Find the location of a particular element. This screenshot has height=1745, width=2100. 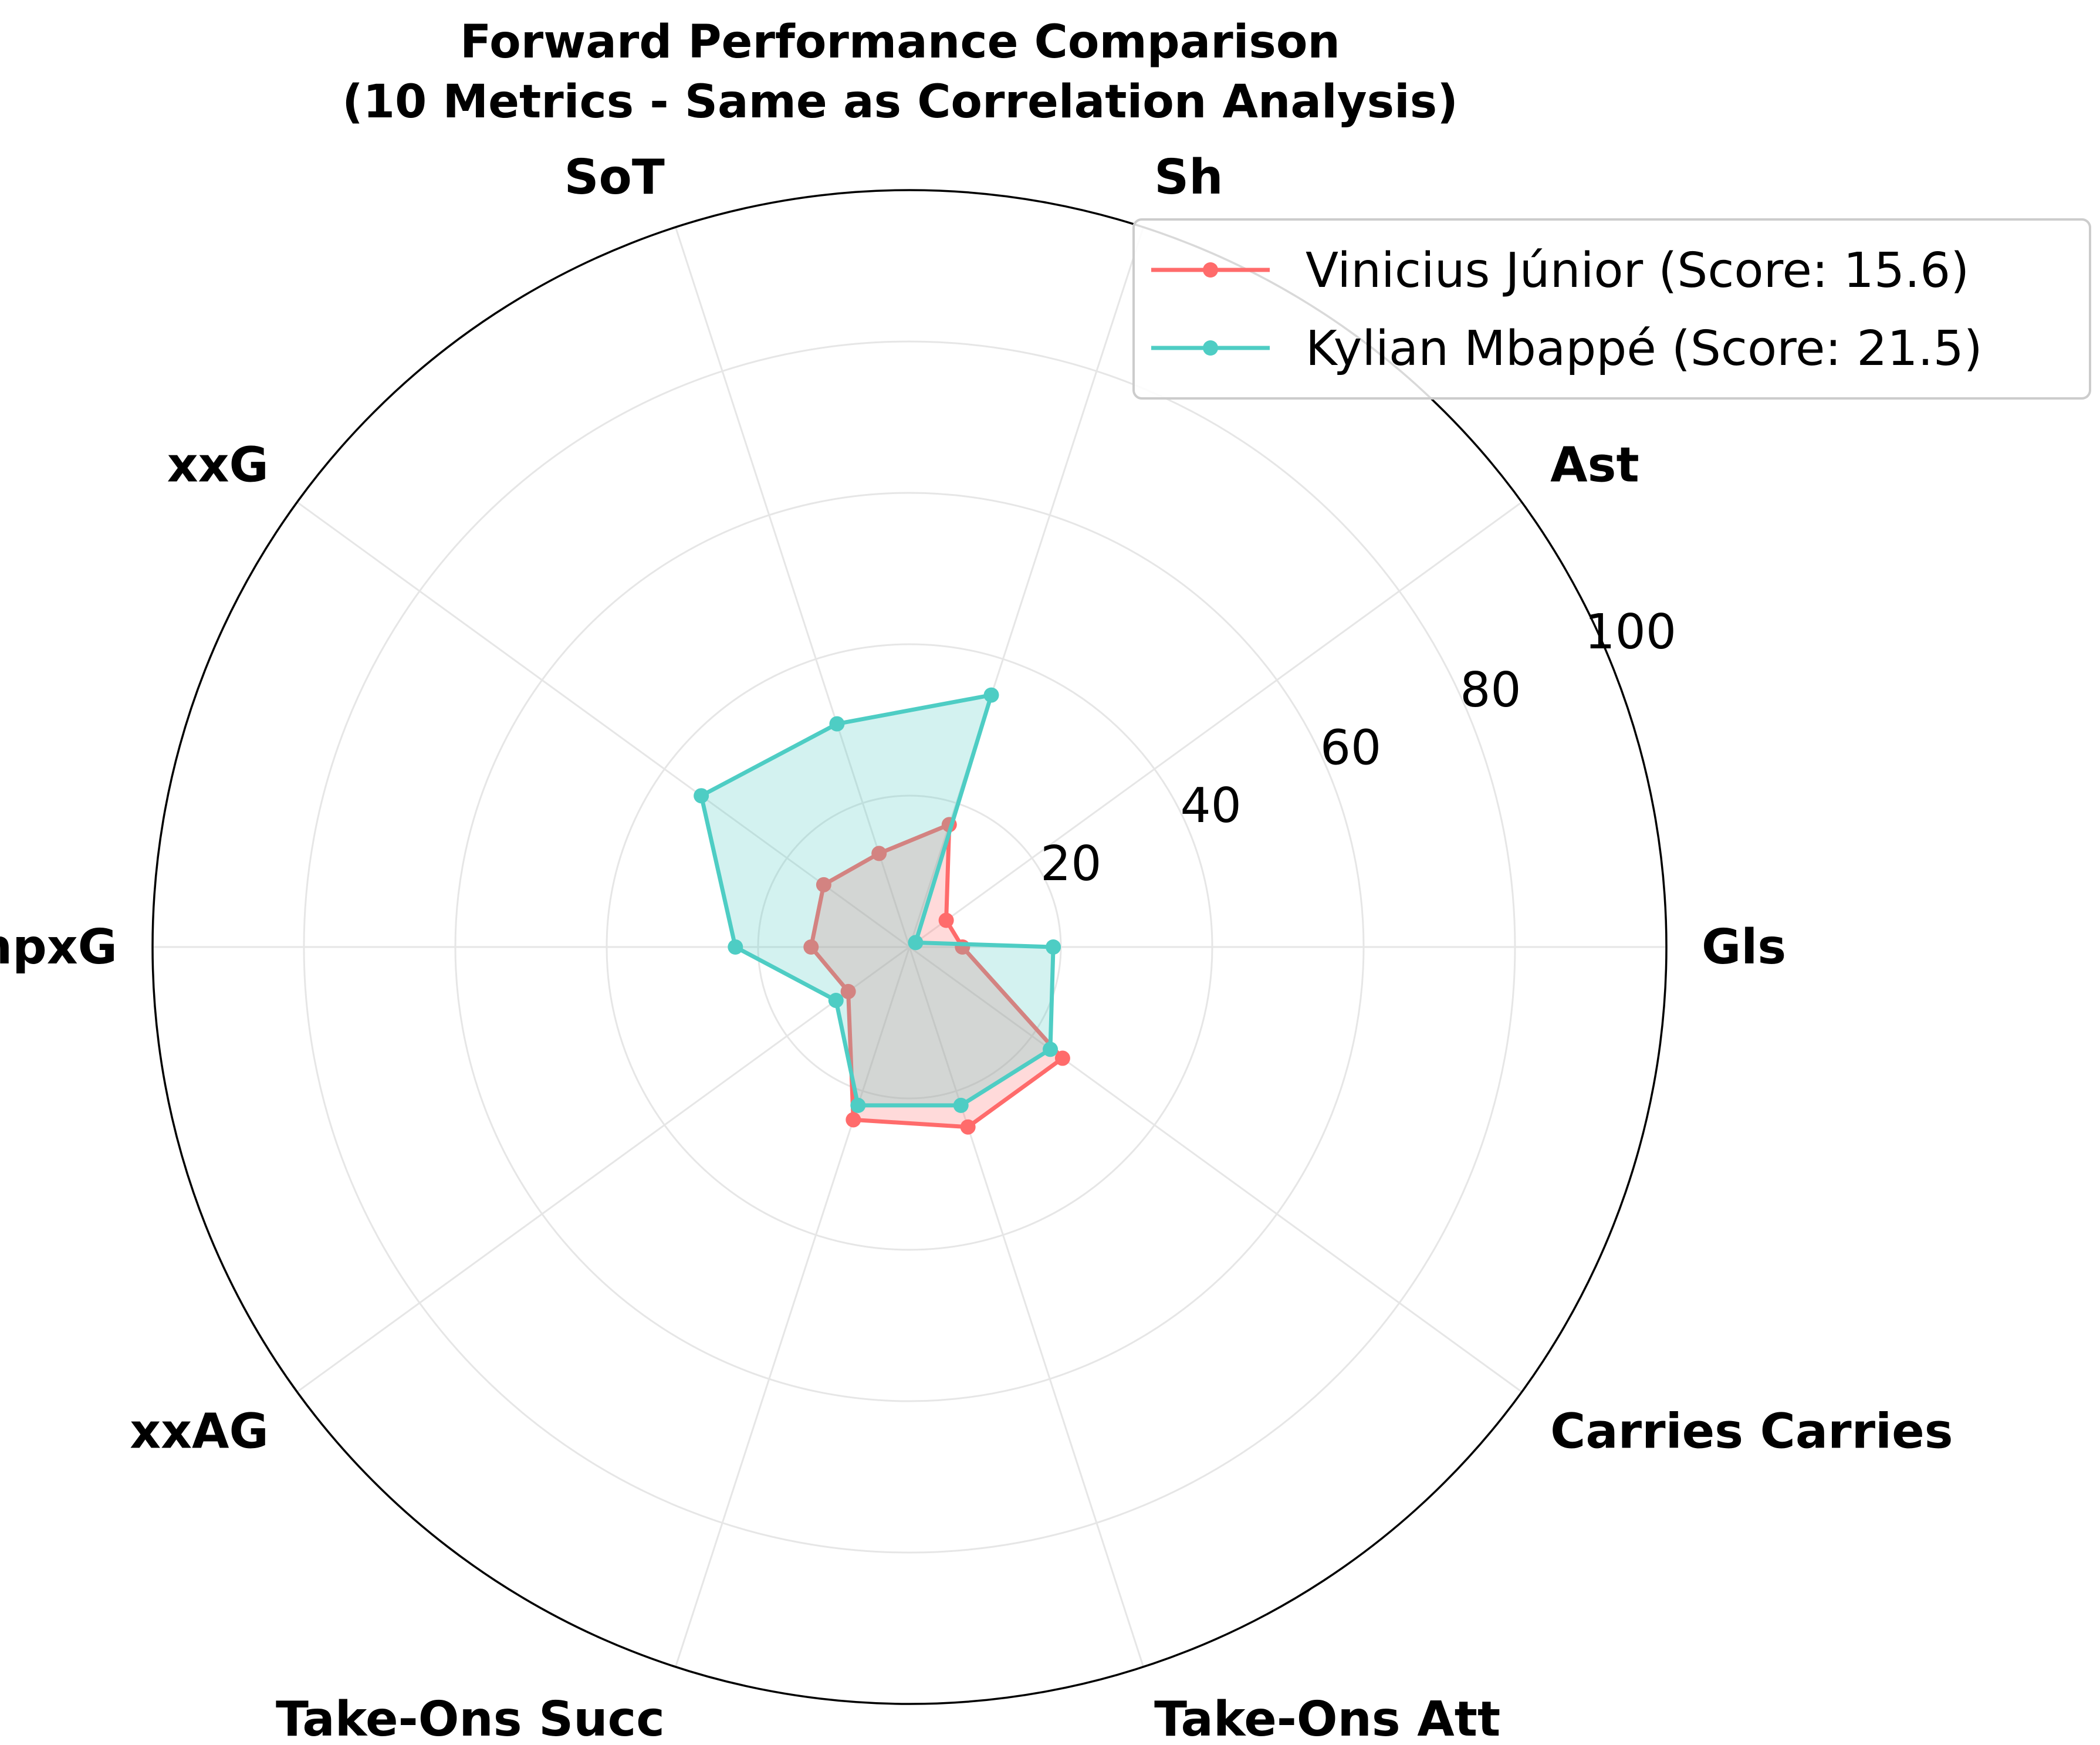

axis-label: xxAG is located at coordinates (199, 1432).